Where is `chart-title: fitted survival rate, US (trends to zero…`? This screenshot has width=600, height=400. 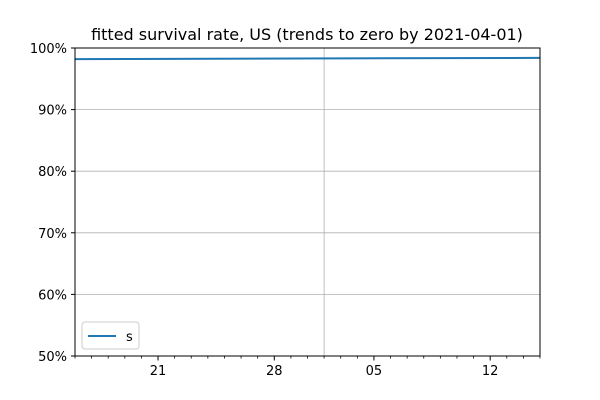 chart-title: fitted survival rate, US (trends to zero… is located at coordinates (307, 34).